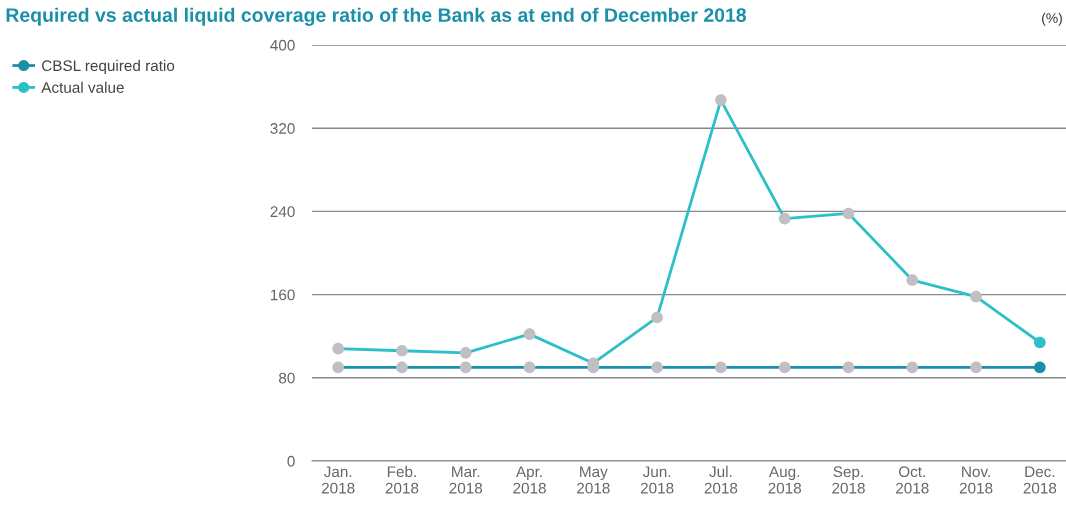  Describe the element at coordinates (282, 128) in the screenshot. I see `y-tick-label: 320` at that location.